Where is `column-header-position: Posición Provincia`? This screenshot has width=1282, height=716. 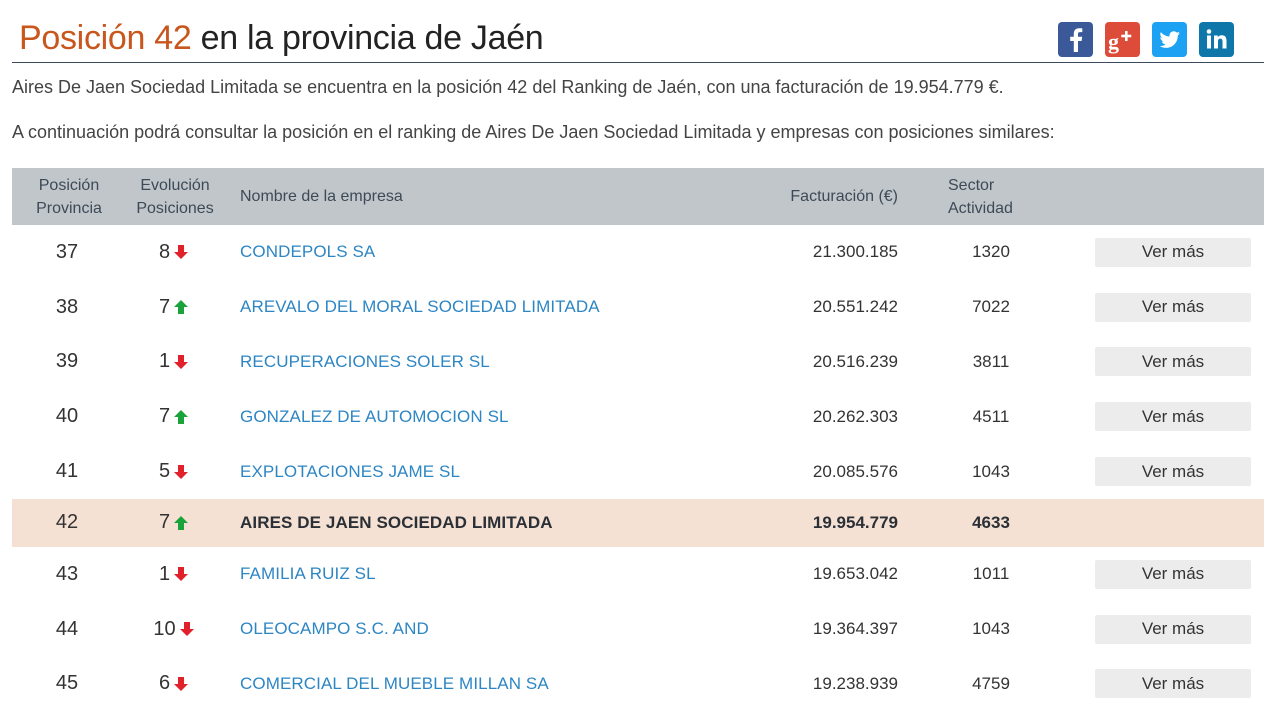 column-header-position: Posición Provincia is located at coordinates (69, 196).